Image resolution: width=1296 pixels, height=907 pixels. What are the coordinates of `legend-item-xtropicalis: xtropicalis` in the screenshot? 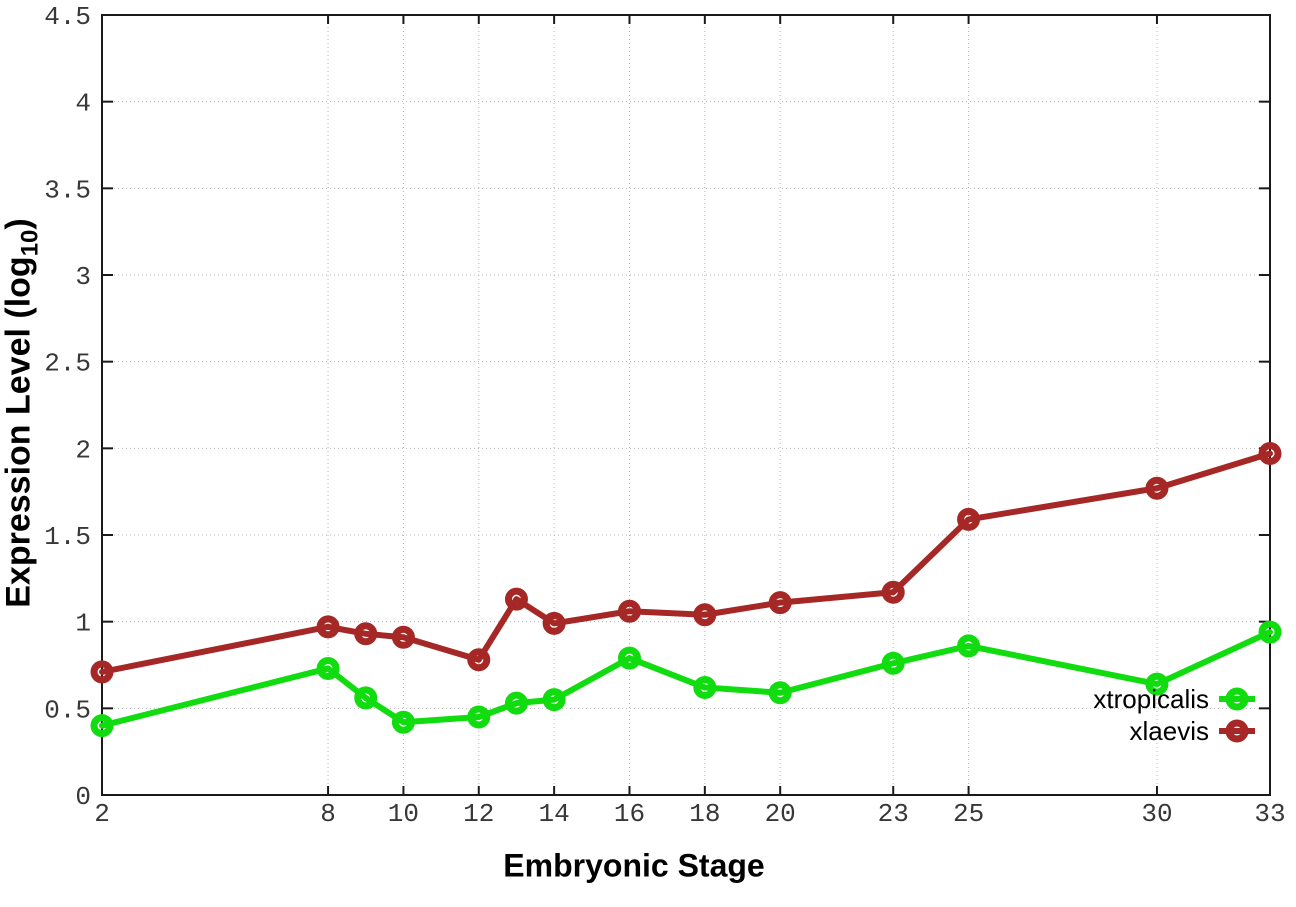 It's located at (1174, 699).